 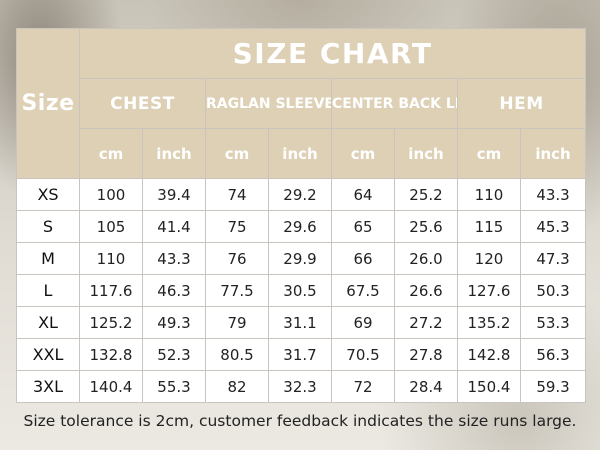 I want to click on measurement-cell: 64, so click(x=363, y=194).